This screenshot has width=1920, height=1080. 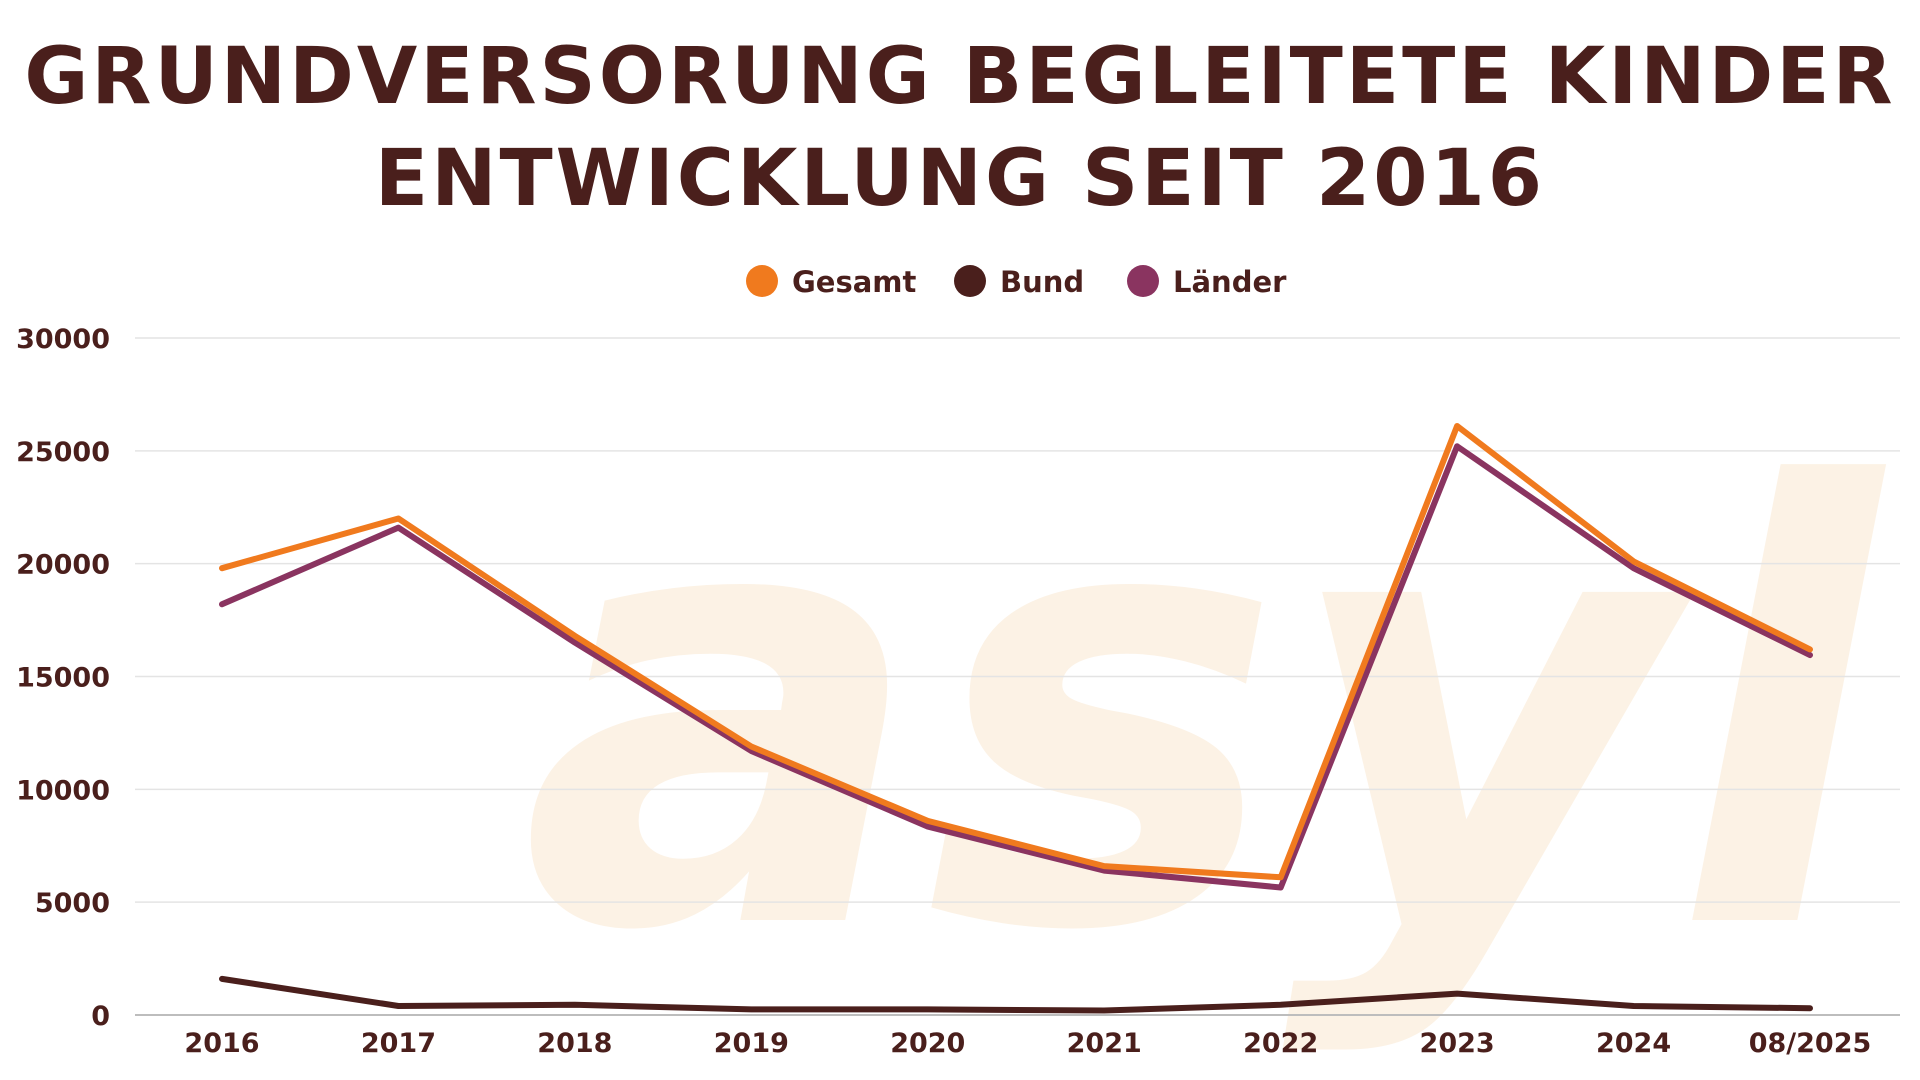 What do you see at coordinates (221, 1043) in the screenshot?
I see `x-tick-label: 2016` at bounding box center [221, 1043].